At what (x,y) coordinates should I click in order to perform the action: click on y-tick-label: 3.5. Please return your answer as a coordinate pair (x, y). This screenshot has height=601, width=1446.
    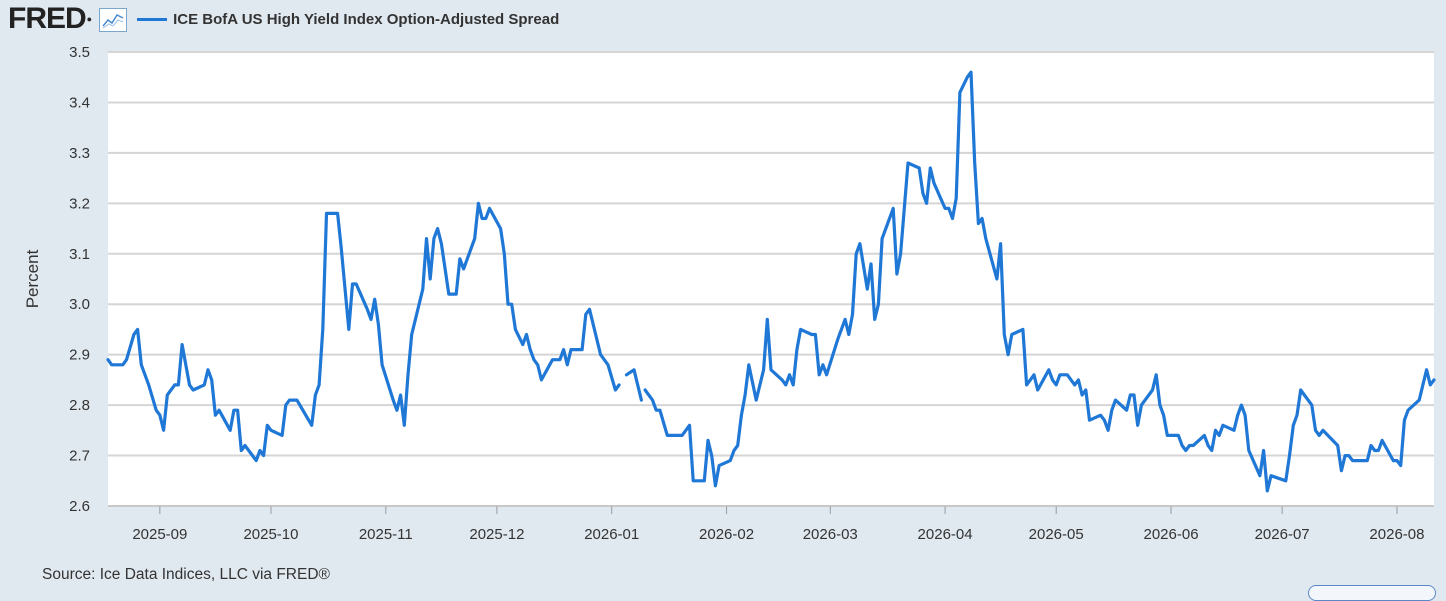
    Looking at the image, I should click on (79, 52).